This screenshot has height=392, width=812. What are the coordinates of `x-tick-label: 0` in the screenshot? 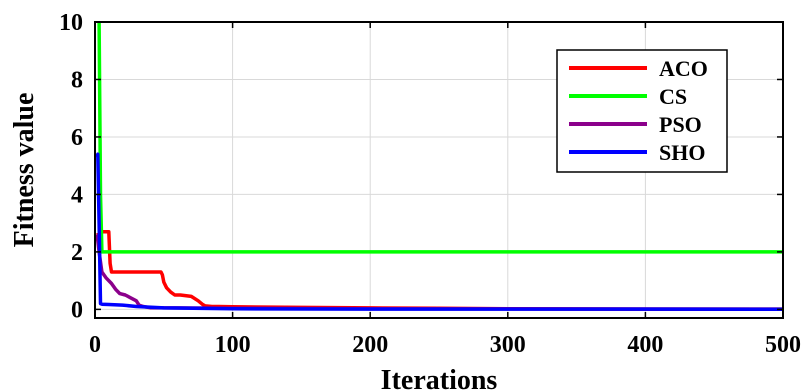 It's located at (95, 345).